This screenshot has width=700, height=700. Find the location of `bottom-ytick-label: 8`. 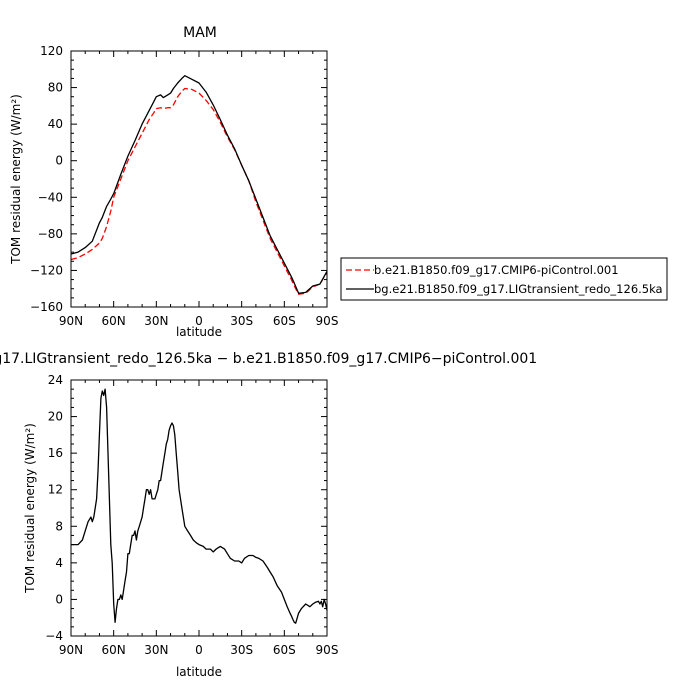

bottom-ytick-label: 8 is located at coordinates (59, 526).